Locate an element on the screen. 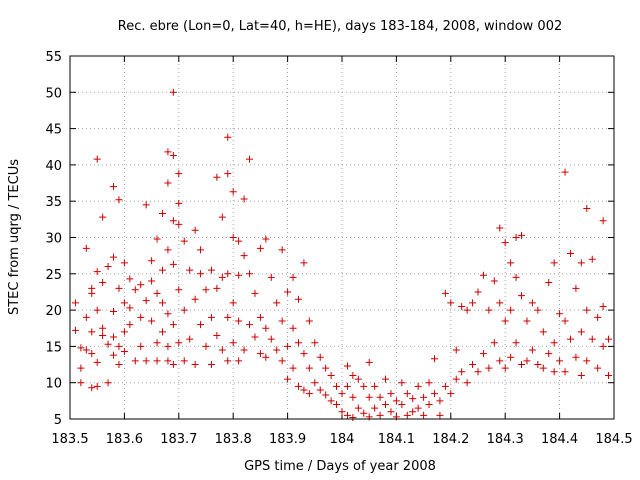 This screenshot has width=640, height=480. y-tick-label: 20 is located at coordinates (53, 311).